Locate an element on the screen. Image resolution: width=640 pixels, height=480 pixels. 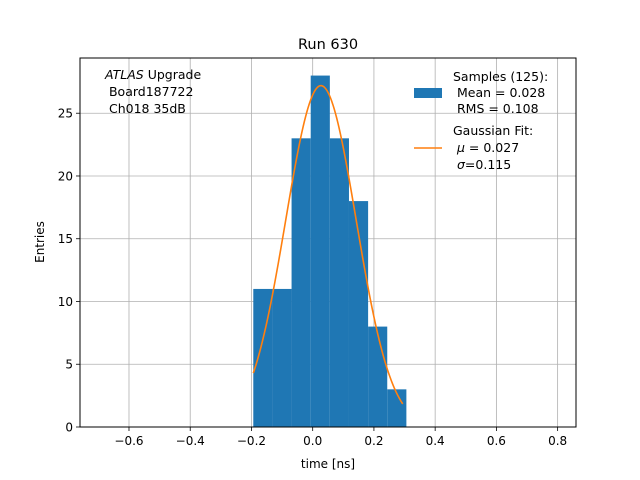
x-tick-label: −0.2 is located at coordinates (251, 441).